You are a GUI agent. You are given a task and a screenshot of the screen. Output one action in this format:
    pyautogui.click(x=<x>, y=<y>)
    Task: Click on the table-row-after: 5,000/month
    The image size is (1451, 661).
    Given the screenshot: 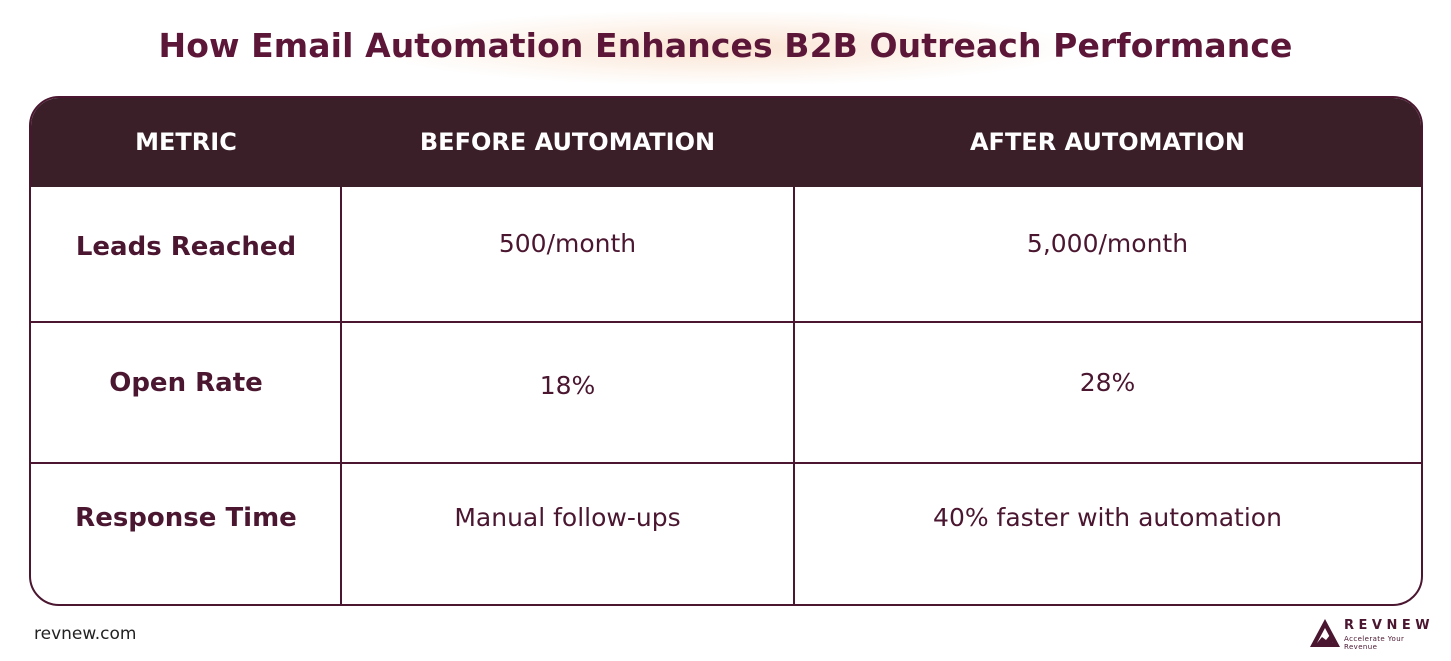 What is the action you would take?
    pyautogui.click(x=1107, y=243)
    